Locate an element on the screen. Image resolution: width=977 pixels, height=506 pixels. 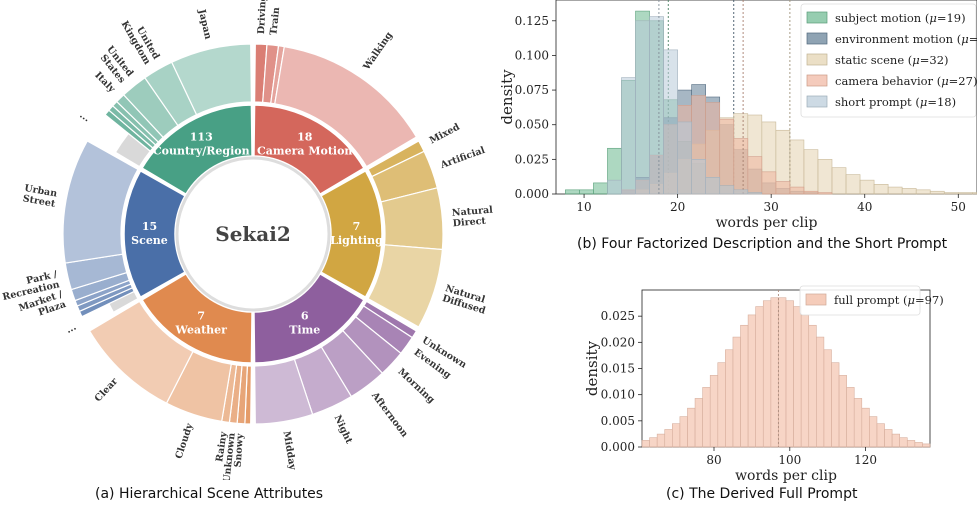
x-tick-label: 80 is located at coordinates (713, 460).